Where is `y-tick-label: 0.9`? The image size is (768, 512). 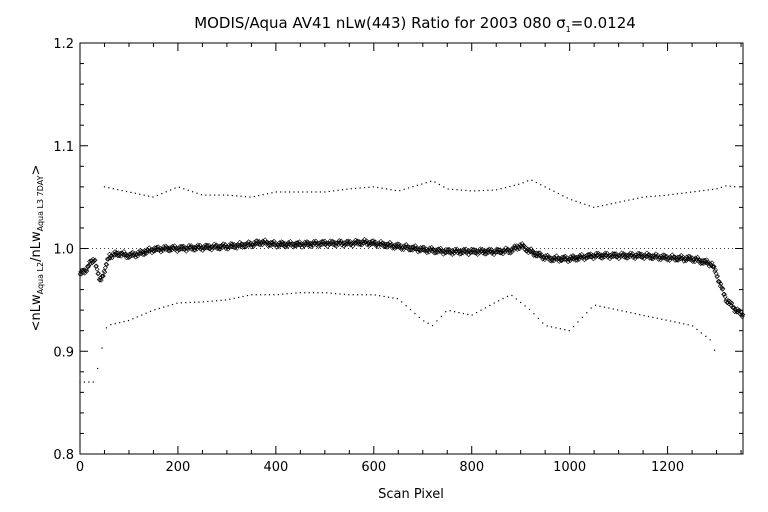 y-tick-label: 0.9 is located at coordinates (63, 352).